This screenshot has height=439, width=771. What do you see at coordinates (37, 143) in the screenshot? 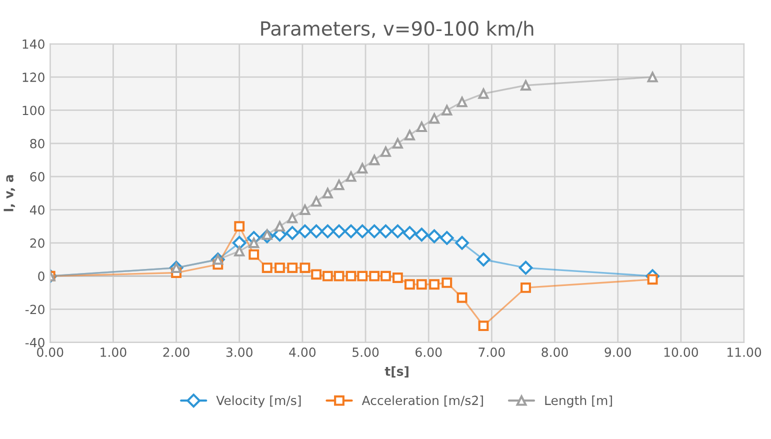
I see `y-tick-label: 80` at bounding box center [37, 143].